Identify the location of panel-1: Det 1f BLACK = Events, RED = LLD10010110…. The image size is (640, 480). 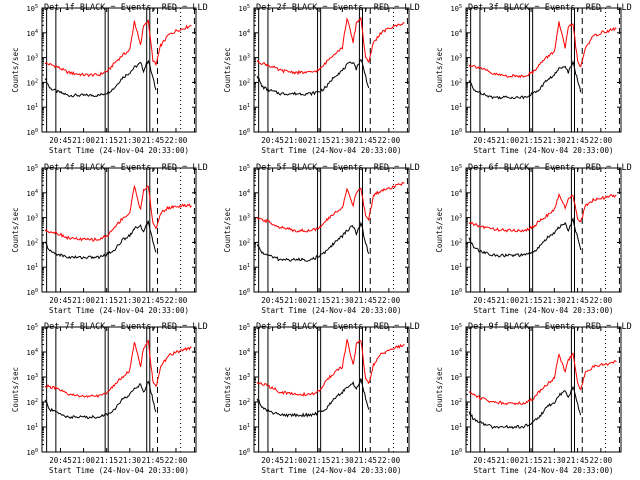
(109, 79).